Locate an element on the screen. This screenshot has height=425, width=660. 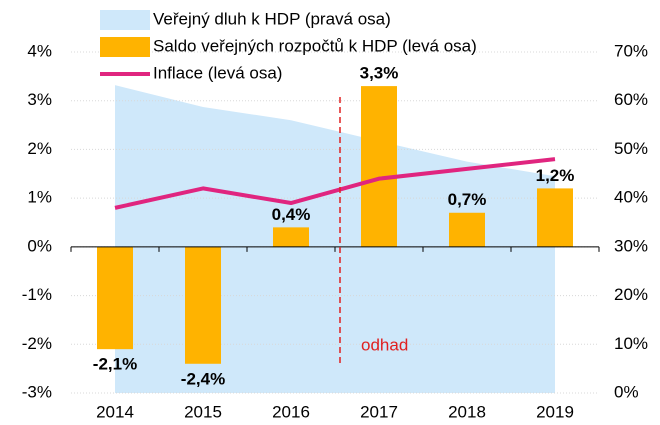
x-tick-label: 2014 is located at coordinates (115, 411).